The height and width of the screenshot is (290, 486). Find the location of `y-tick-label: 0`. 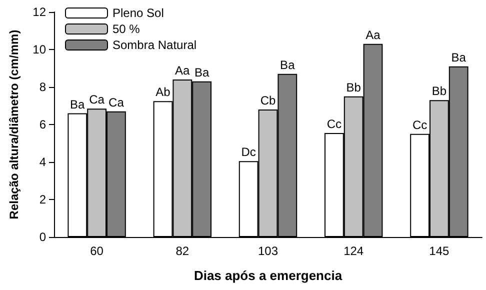

y-tick-label: 0 is located at coordinates (42, 237).